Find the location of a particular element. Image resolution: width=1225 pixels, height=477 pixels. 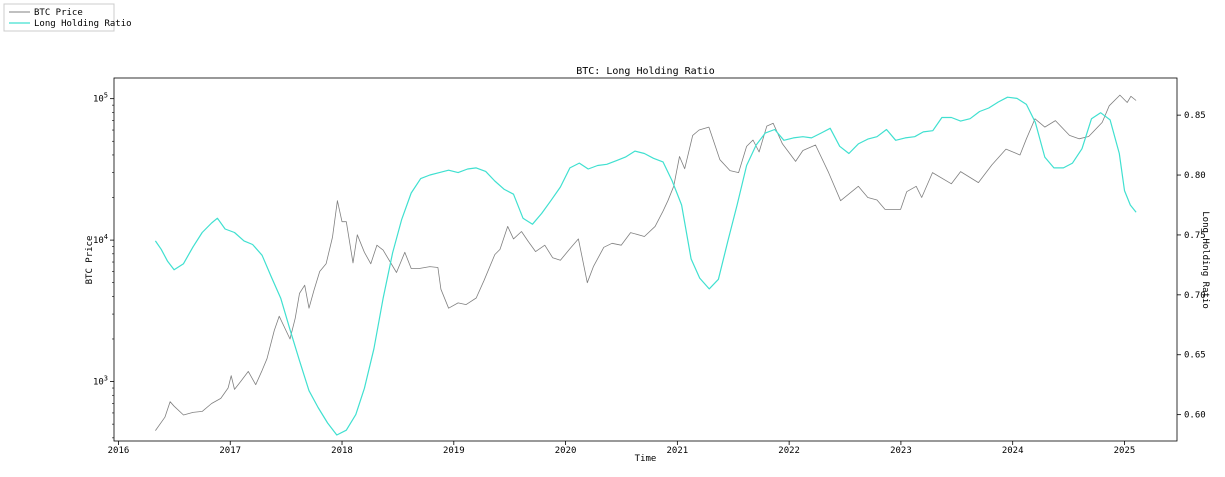

legend-frame is located at coordinates (59, 17).